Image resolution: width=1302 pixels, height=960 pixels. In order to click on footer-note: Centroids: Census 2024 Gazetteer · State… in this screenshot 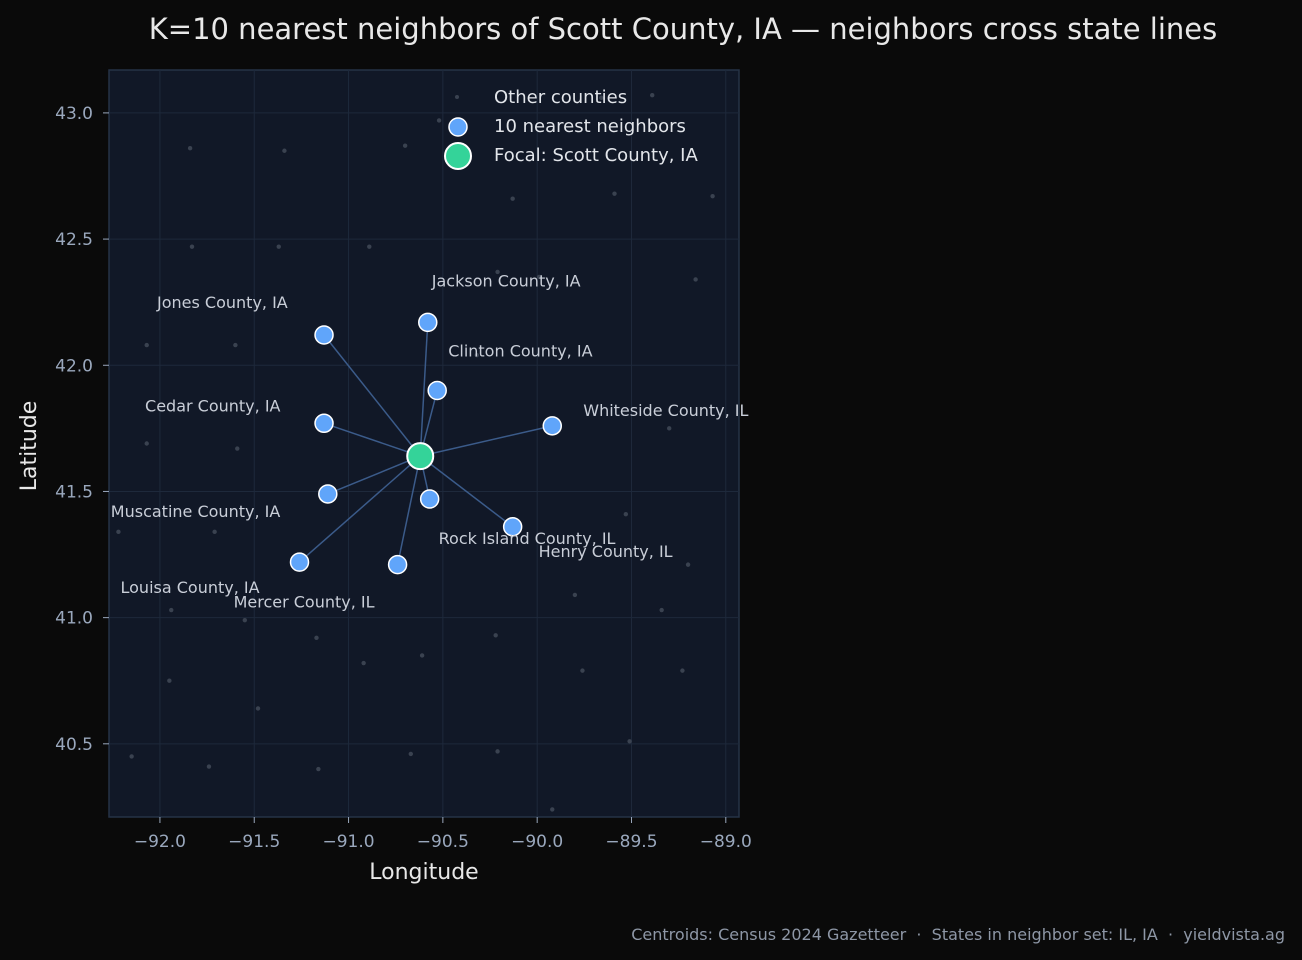, I will do `click(958, 934)`.